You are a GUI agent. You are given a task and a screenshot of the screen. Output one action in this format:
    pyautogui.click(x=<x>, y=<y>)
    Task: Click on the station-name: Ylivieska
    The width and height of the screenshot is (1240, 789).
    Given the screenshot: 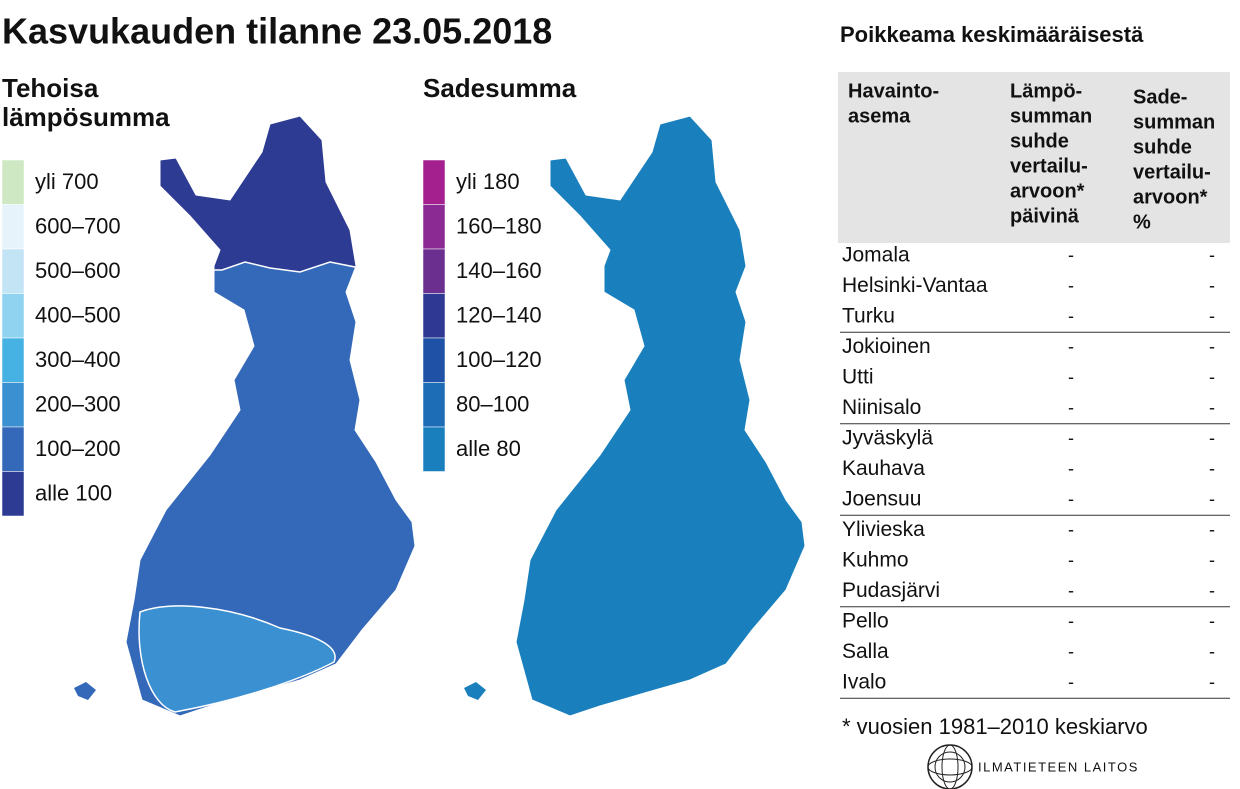 What is the action you would take?
    pyautogui.click(x=883, y=529)
    